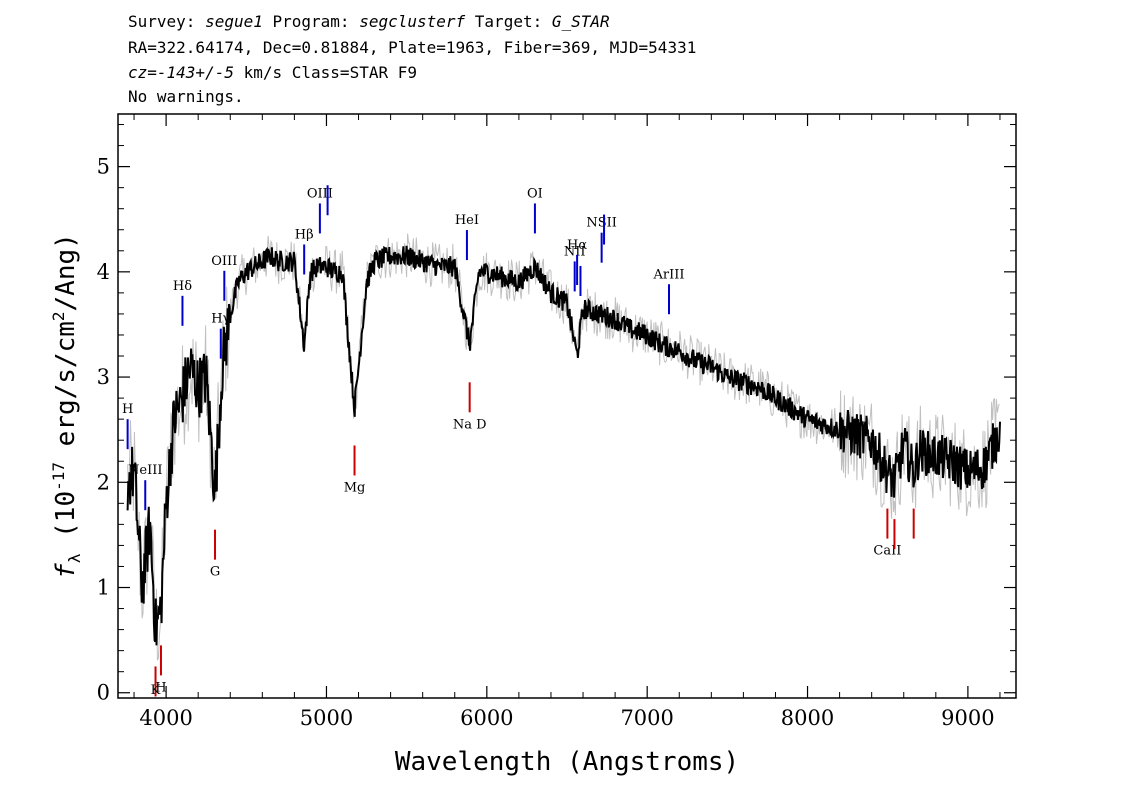  What do you see at coordinates (567, 762) in the screenshot?
I see `x-axis-title: Wavelength (Angstroms)` at bounding box center [567, 762].